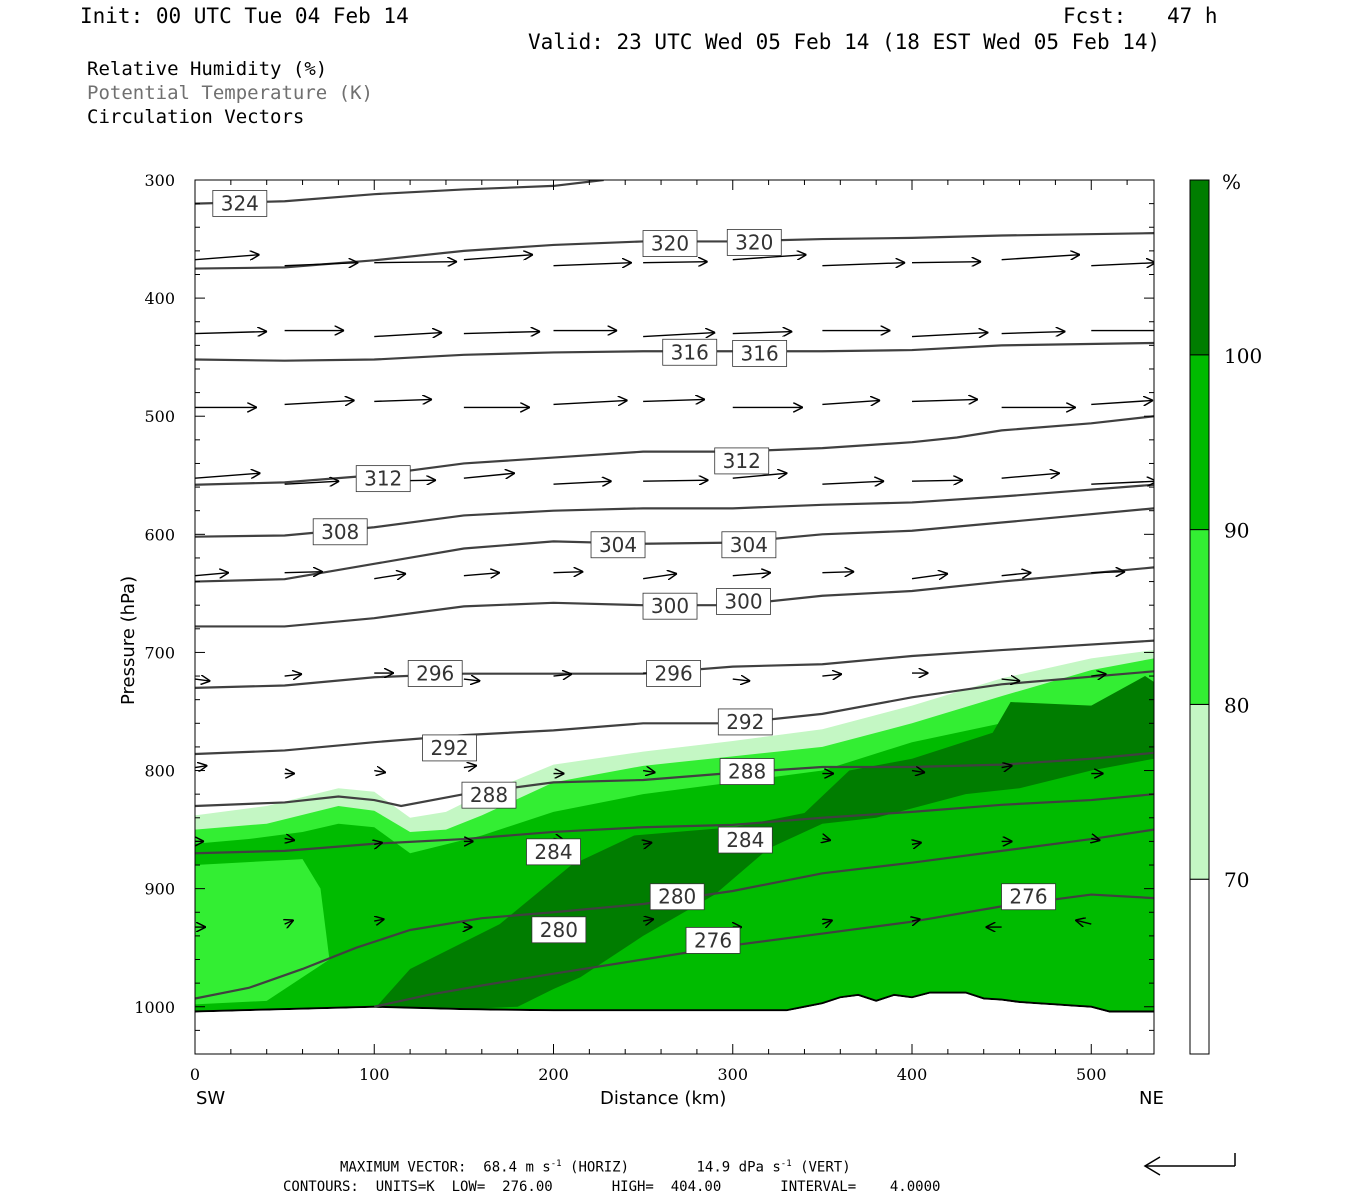 The width and height of the screenshot is (1350, 1200). What do you see at coordinates (159, 771) in the screenshot?
I see `y-tick-label-800: 800` at bounding box center [159, 771].